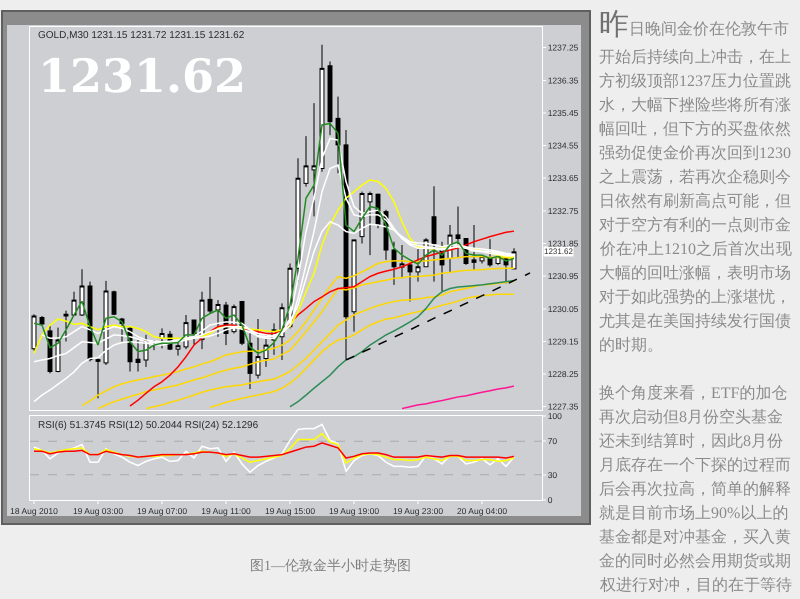 The image size is (800, 599). I want to click on x-tick-label: 19 Aug 23:00, so click(418, 511).